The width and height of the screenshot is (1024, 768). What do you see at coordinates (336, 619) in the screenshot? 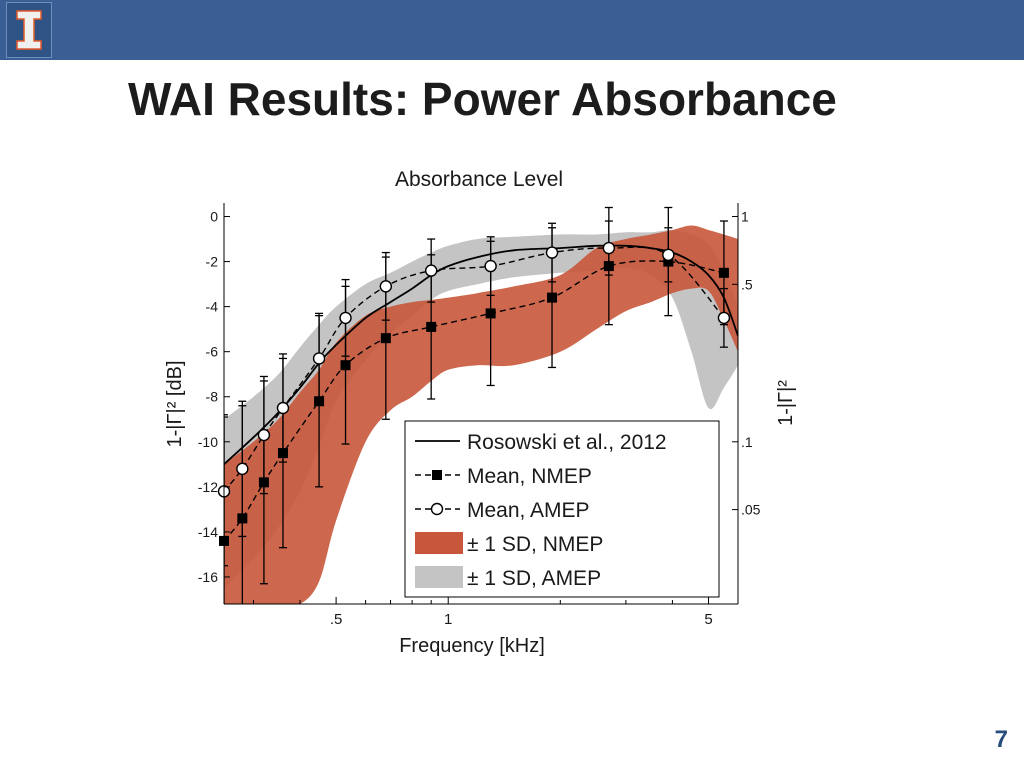
I see `x-tick-label: .5` at bounding box center [336, 619].